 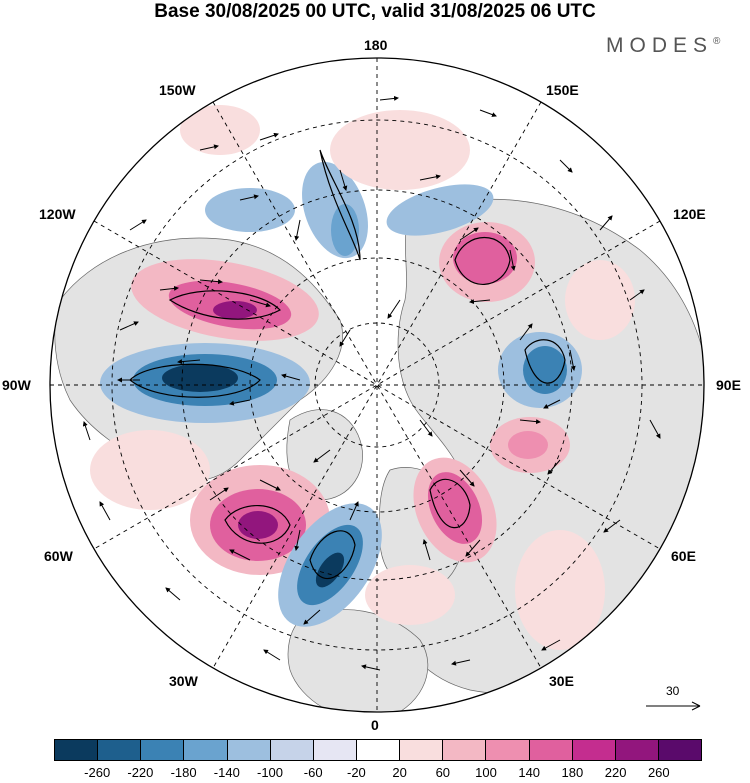 What do you see at coordinates (660, 45) in the screenshot?
I see `brand-name: MODES` at bounding box center [660, 45].